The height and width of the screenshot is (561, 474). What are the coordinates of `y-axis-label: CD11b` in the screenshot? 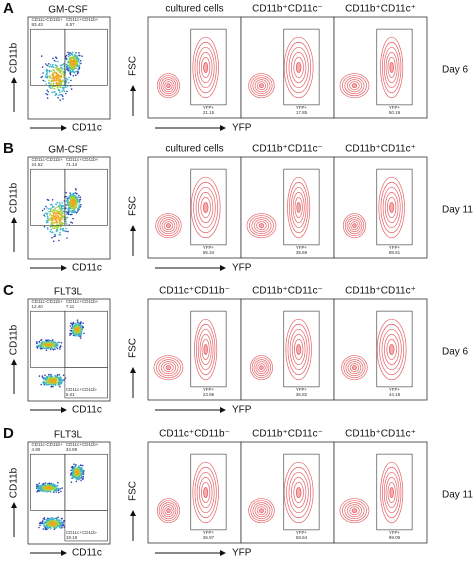 It's located at (14, 482).